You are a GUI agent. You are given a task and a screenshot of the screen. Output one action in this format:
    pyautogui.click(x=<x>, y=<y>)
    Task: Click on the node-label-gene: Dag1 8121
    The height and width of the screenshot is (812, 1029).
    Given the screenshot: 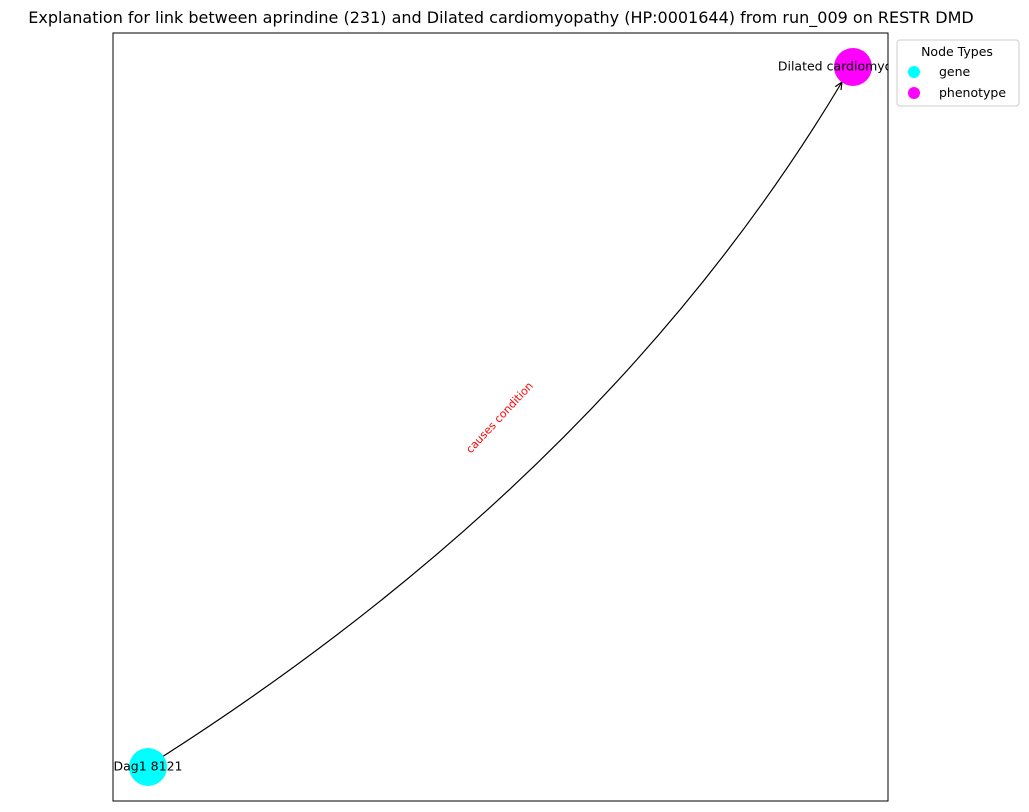 What is the action you would take?
    pyautogui.click(x=148, y=766)
    